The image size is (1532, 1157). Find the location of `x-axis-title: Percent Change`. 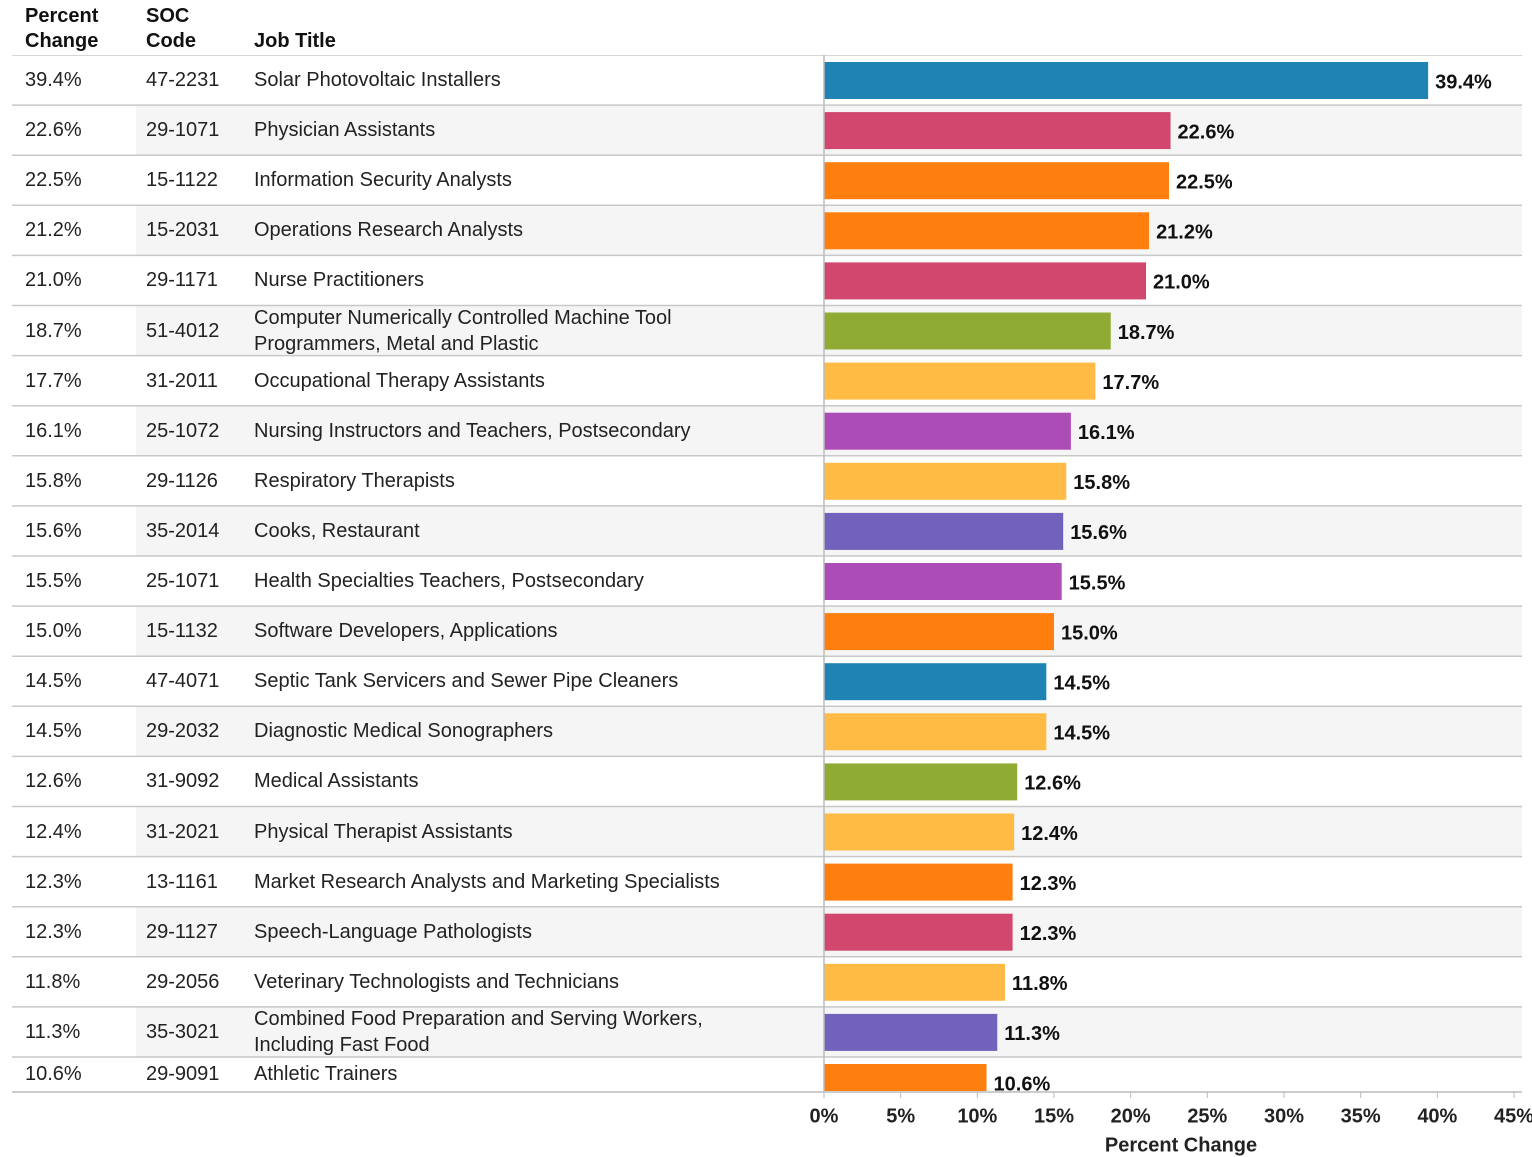

x-axis-title: Percent Change is located at coordinates (1181, 1145).